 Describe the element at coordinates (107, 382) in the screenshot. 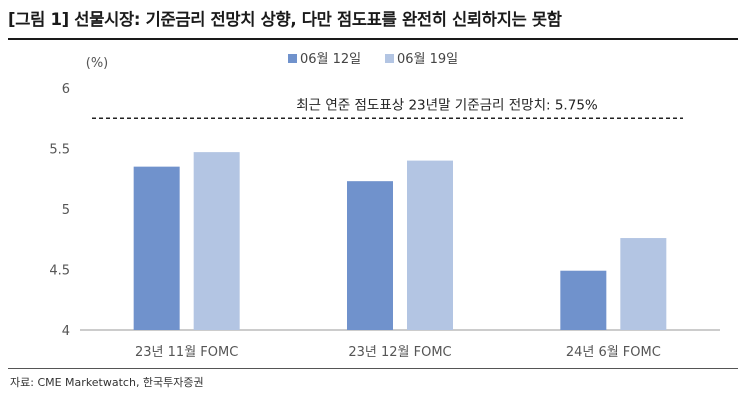

I see `source-note: 자료: CME Marketwatch, 한국투자증권` at that location.